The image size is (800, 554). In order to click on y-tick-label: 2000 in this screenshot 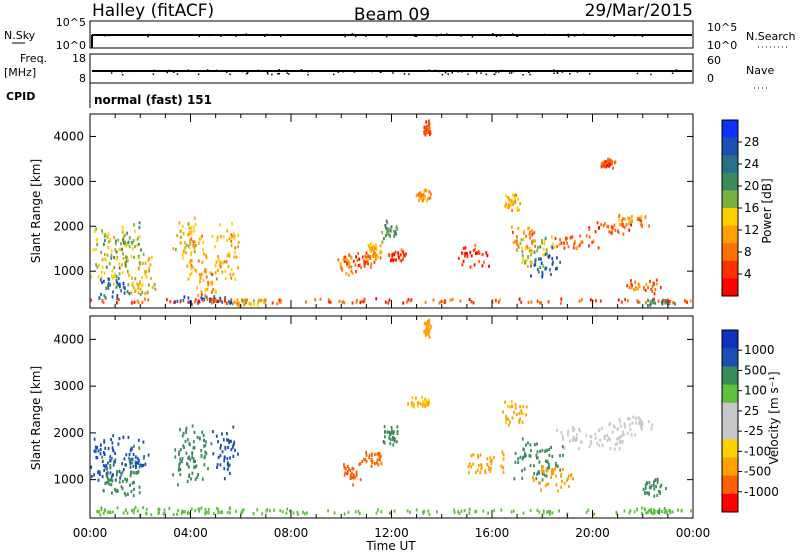, I will do `click(68, 433)`.